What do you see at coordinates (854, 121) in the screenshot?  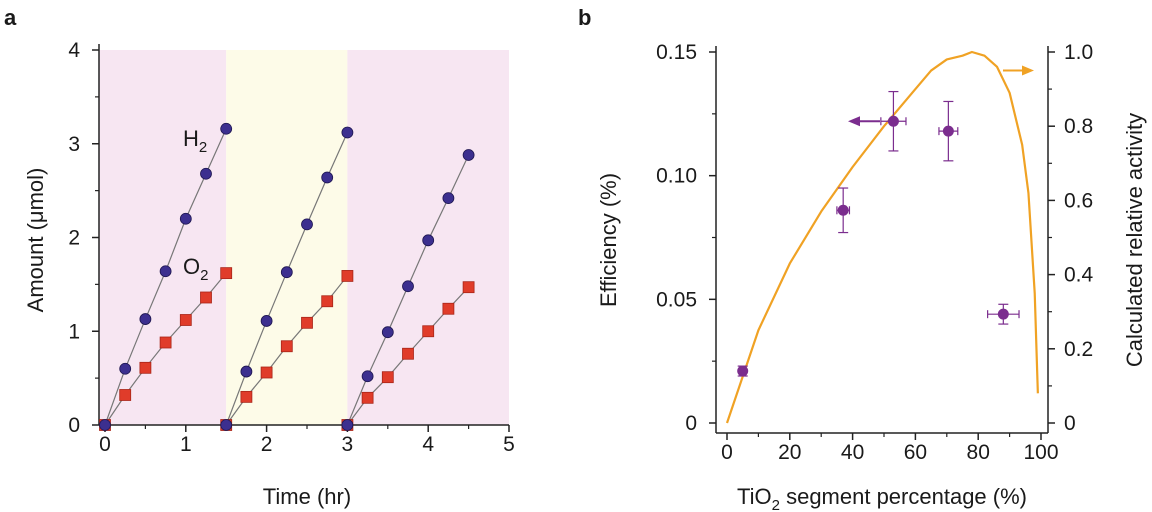 I see `left-axis-arrow-head` at bounding box center [854, 121].